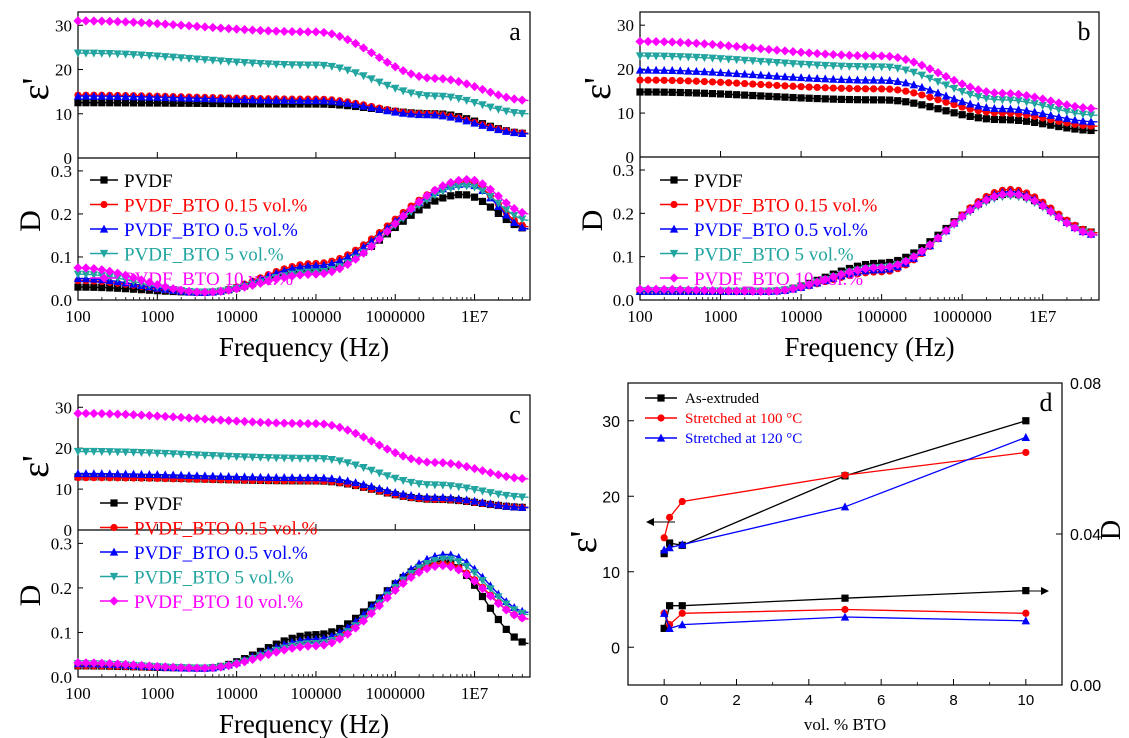 This screenshot has width=1129, height=738. I want to click on legend-entry: PVDF_BTO 0.5 vol.%, so click(781, 230).